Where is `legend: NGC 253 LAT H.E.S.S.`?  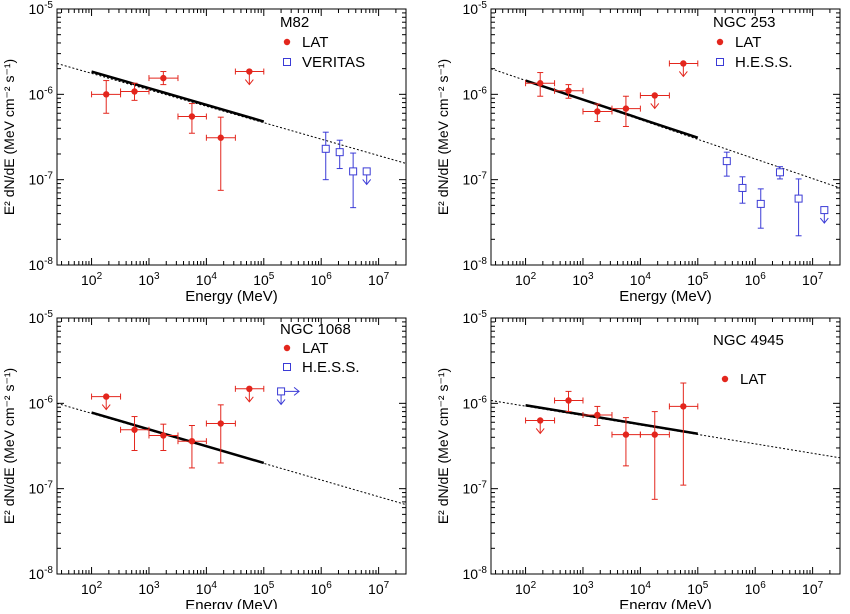 legend: NGC 253 LAT H.E.S.S. is located at coordinates (753, 42).